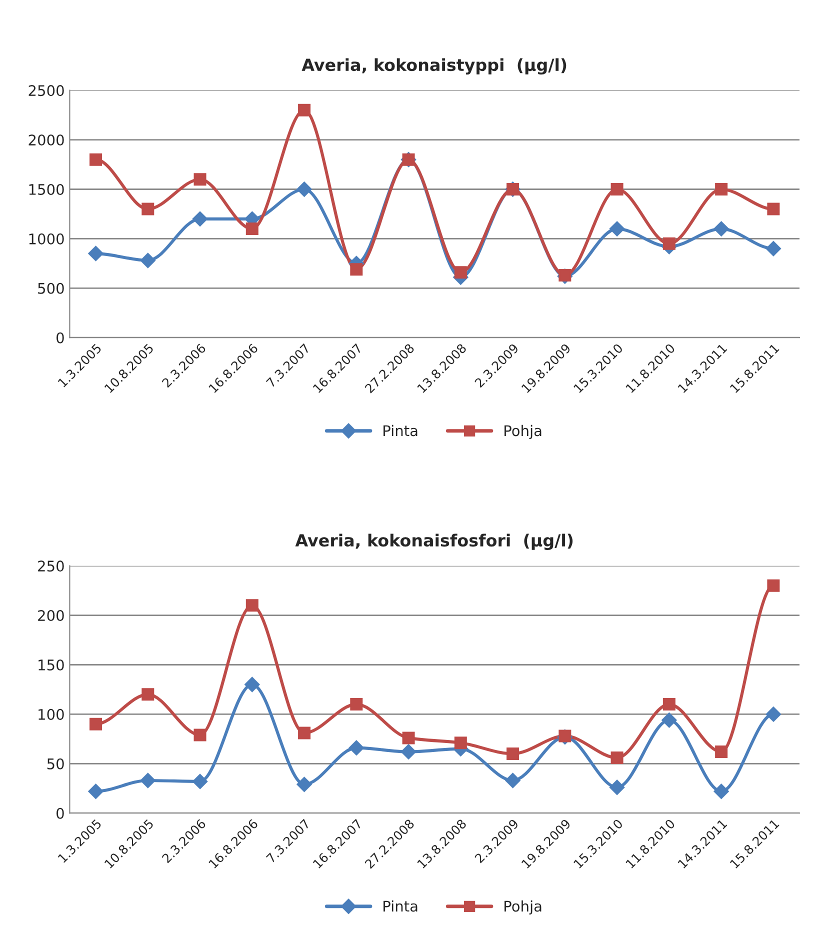 The image size is (820, 951). Describe the element at coordinates (46, 140) in the screenshot. I see `y-tick-label: 2000` at that location.